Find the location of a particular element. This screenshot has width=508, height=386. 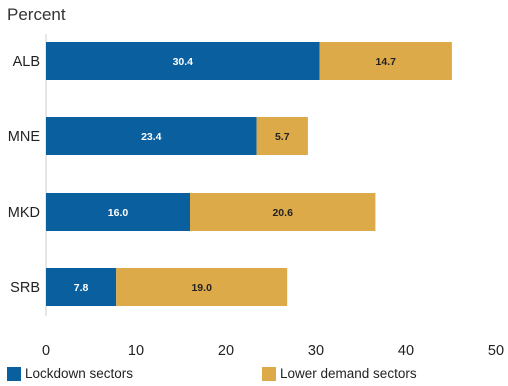

category-label-srb: SRB is located at coordinates (25, 288).